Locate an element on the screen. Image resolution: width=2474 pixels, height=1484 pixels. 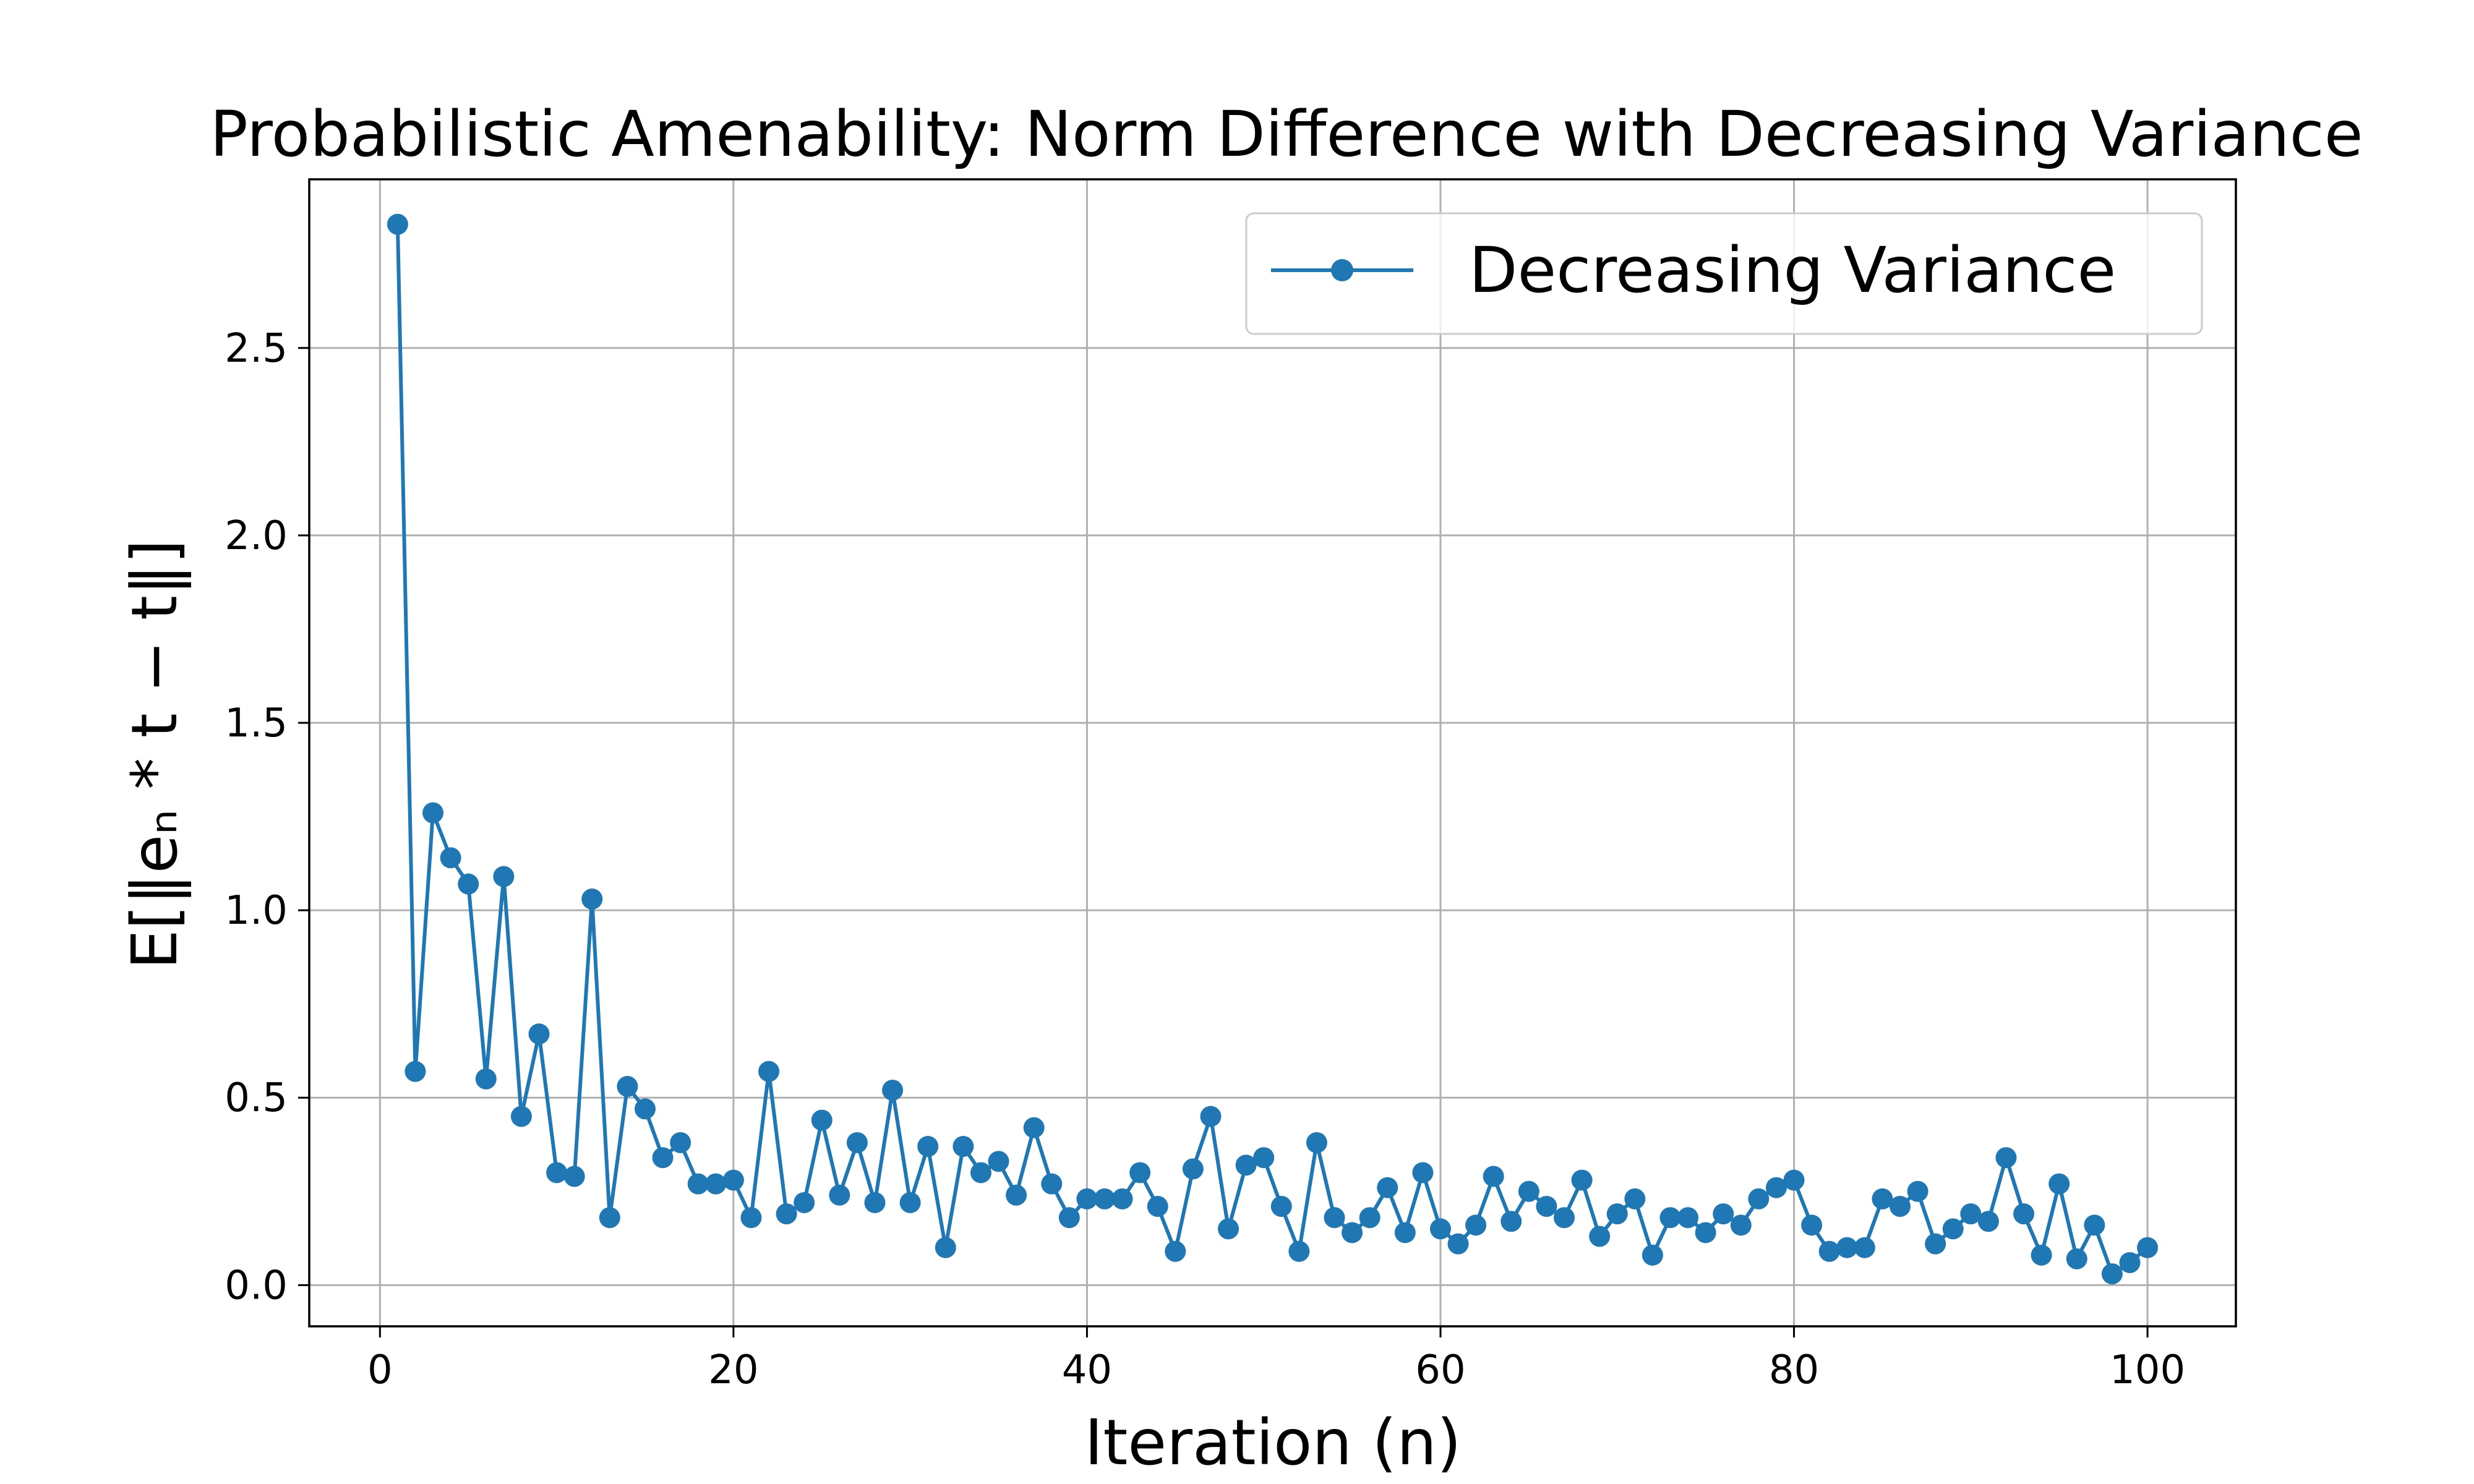
x-tick-label: 20 is located at coordinates (733, 1370).